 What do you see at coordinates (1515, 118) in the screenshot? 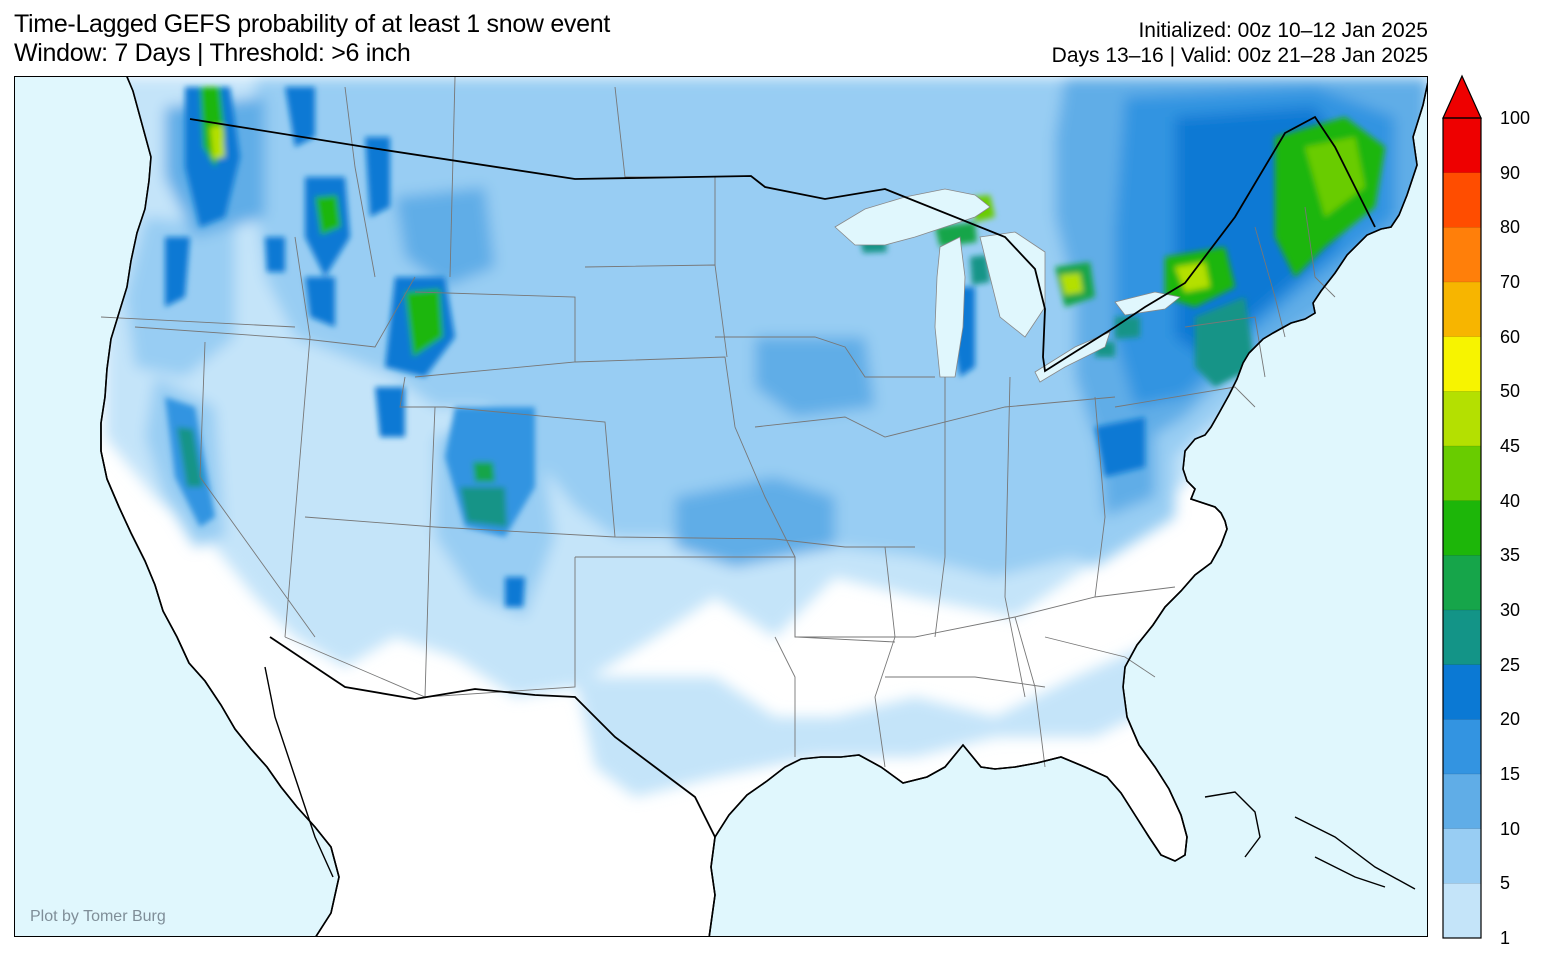
I see `colorbar-tick-label: 100` at bounding box center [1515, 118].